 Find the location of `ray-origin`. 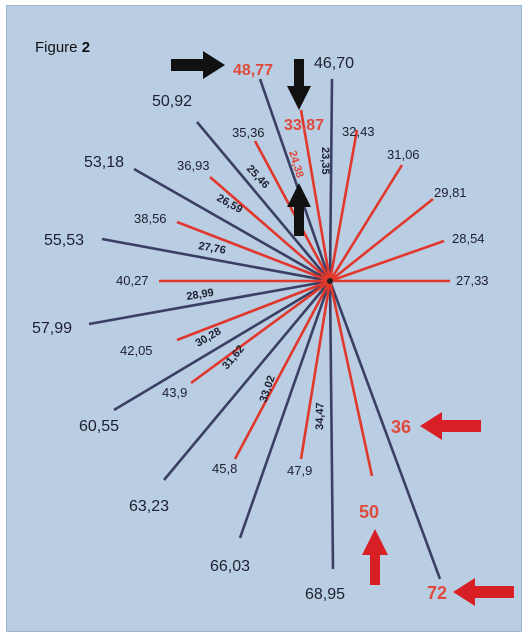

ray-origin is located at coordinates (330, 281).